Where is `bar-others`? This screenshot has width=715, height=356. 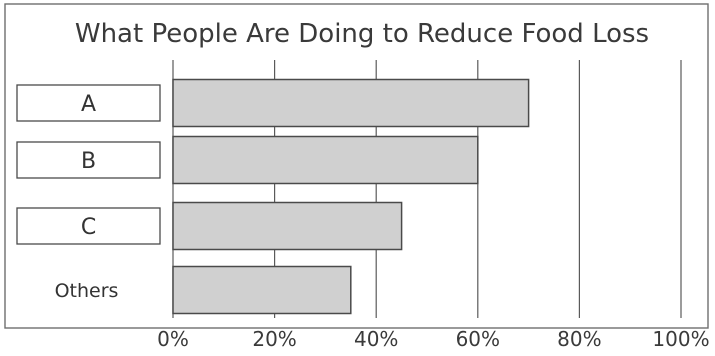
bar-others is located at coordinates (262, 290).